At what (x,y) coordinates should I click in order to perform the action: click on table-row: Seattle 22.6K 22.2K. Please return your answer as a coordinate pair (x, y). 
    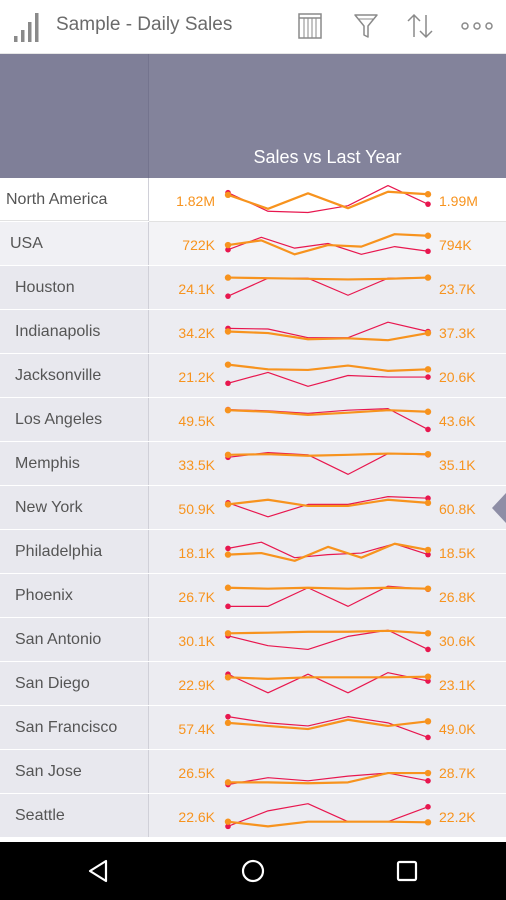
    Looking at the image, I should click on (253, 816).